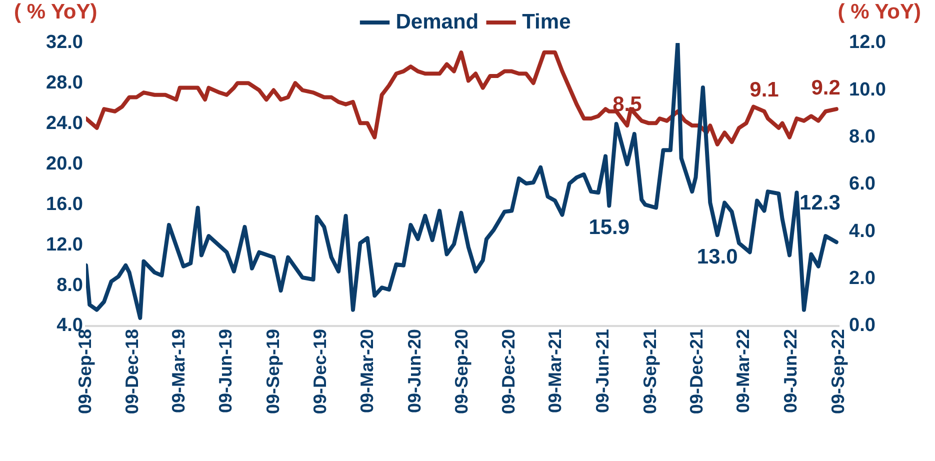 Image resolution: width=935 pixels, height=461 pixels. I want to click on x-tick-label: 09-Mar-19, so click(178, 371).